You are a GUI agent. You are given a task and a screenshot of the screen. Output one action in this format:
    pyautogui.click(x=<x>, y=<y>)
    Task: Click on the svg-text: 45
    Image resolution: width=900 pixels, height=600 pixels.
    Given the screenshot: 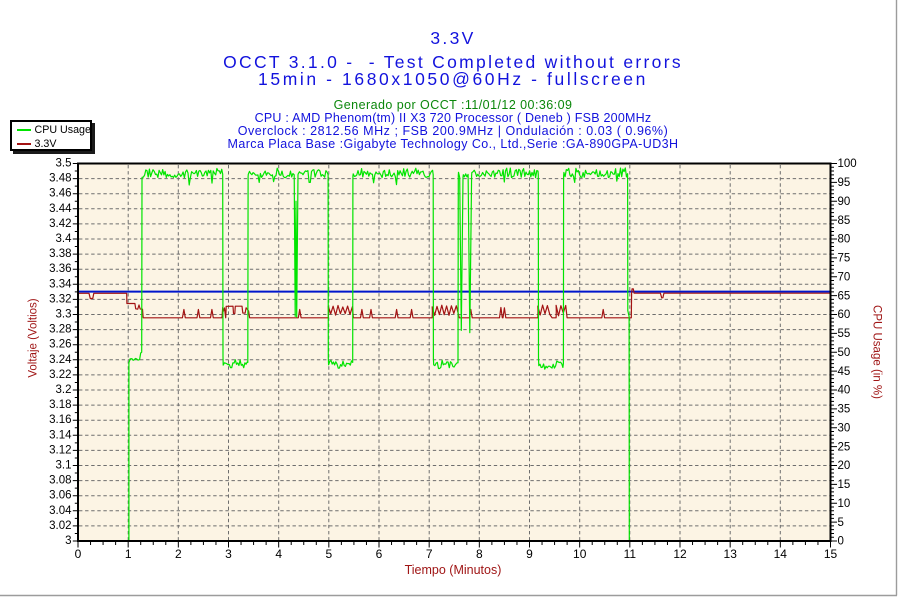 What is the action you would take?
    pyautogui.click(x=844, y=372)
    